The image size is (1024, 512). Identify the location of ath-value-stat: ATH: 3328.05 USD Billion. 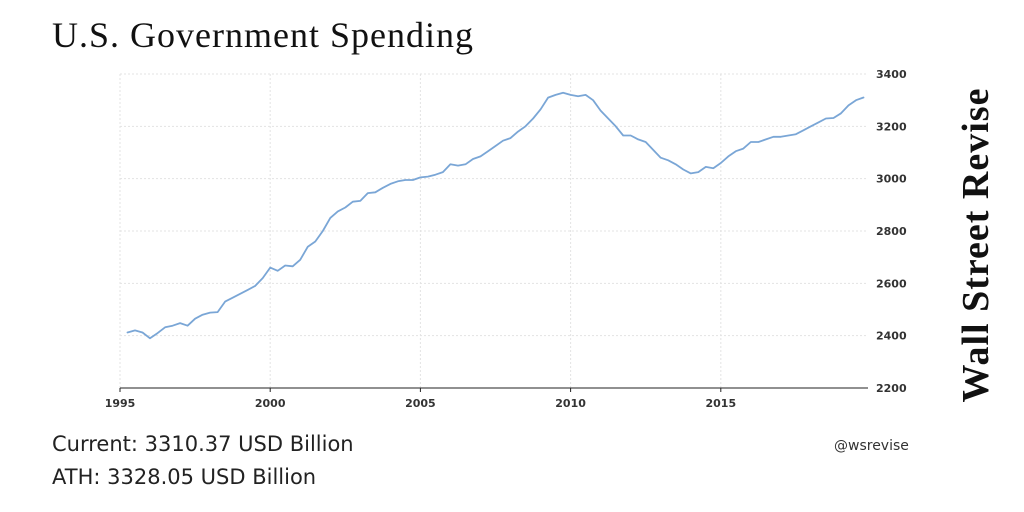
(184, 477).